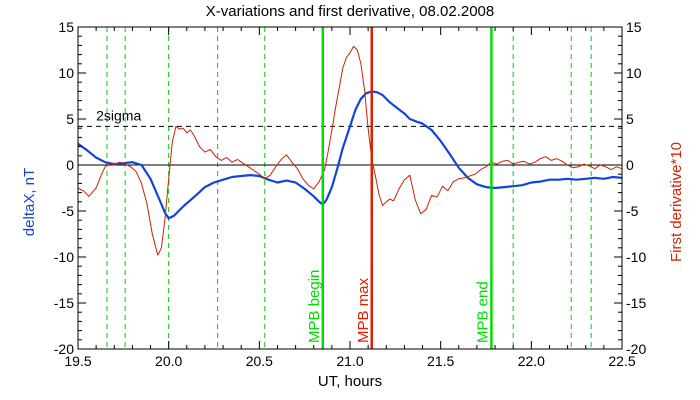 The width and height of the screenshot is (700, 400). Describe the element at coordinates (440, 361) in the screenshot. I see `x-tick-label: 21.5` at that location.